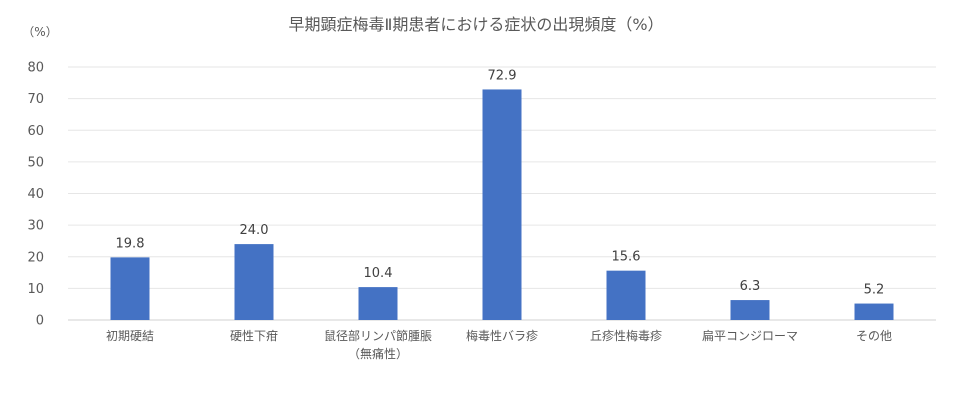 The image size is (954, 410). I want to click on y-tick-label: 70, so click(35, 99).